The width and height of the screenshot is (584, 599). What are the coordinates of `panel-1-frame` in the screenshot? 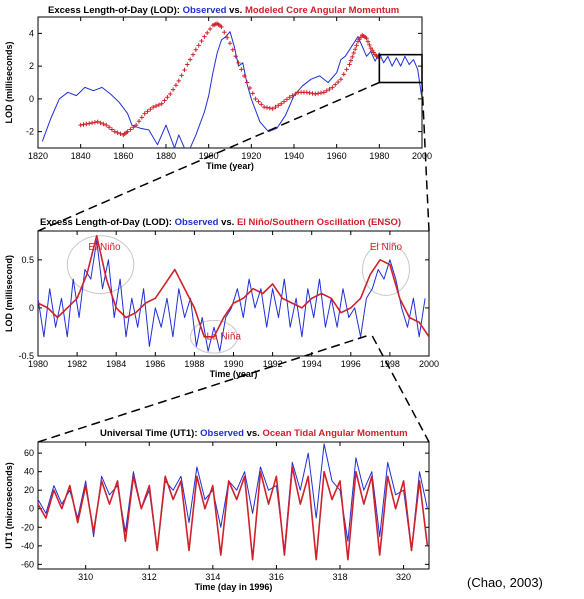 It's located at (230, 82).